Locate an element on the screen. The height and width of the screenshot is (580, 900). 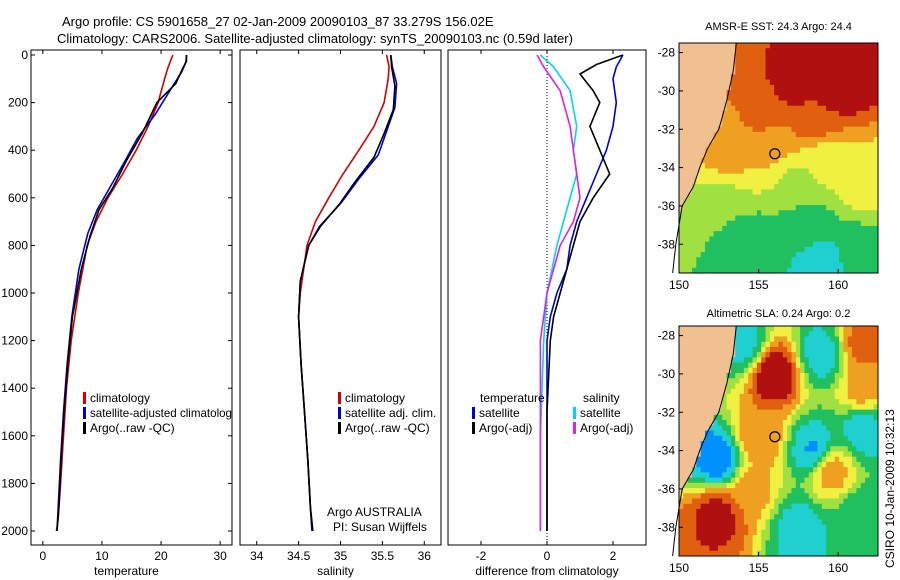
y-tick-label: 1200 is located at coordinates (14, 341).